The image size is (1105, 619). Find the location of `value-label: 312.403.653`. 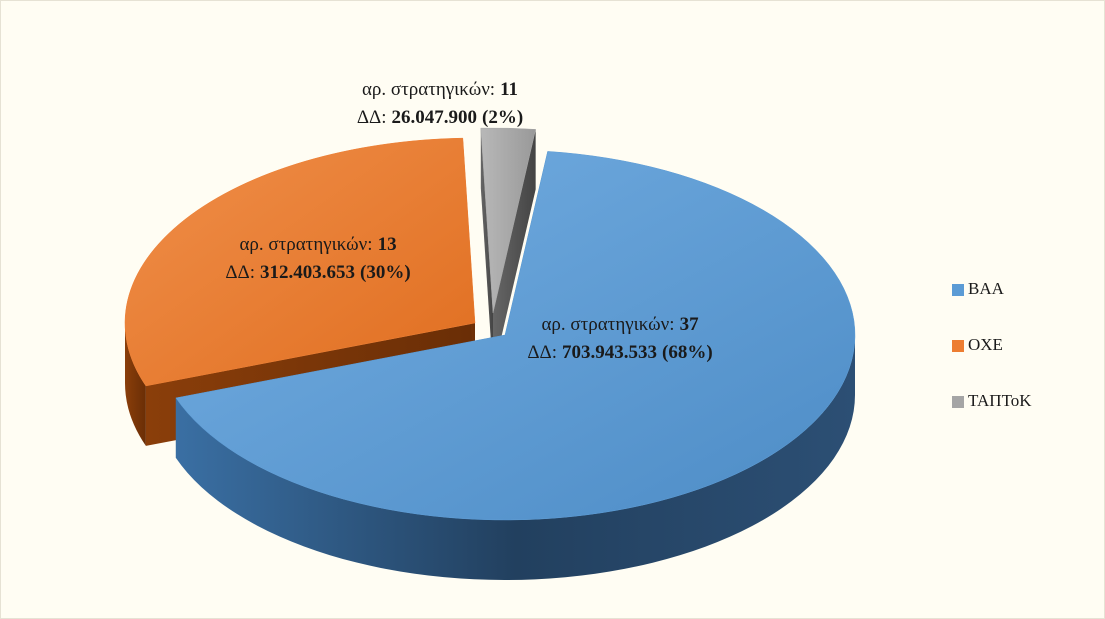

value-label: 312.403.653 is located at coordinates (307, 272).